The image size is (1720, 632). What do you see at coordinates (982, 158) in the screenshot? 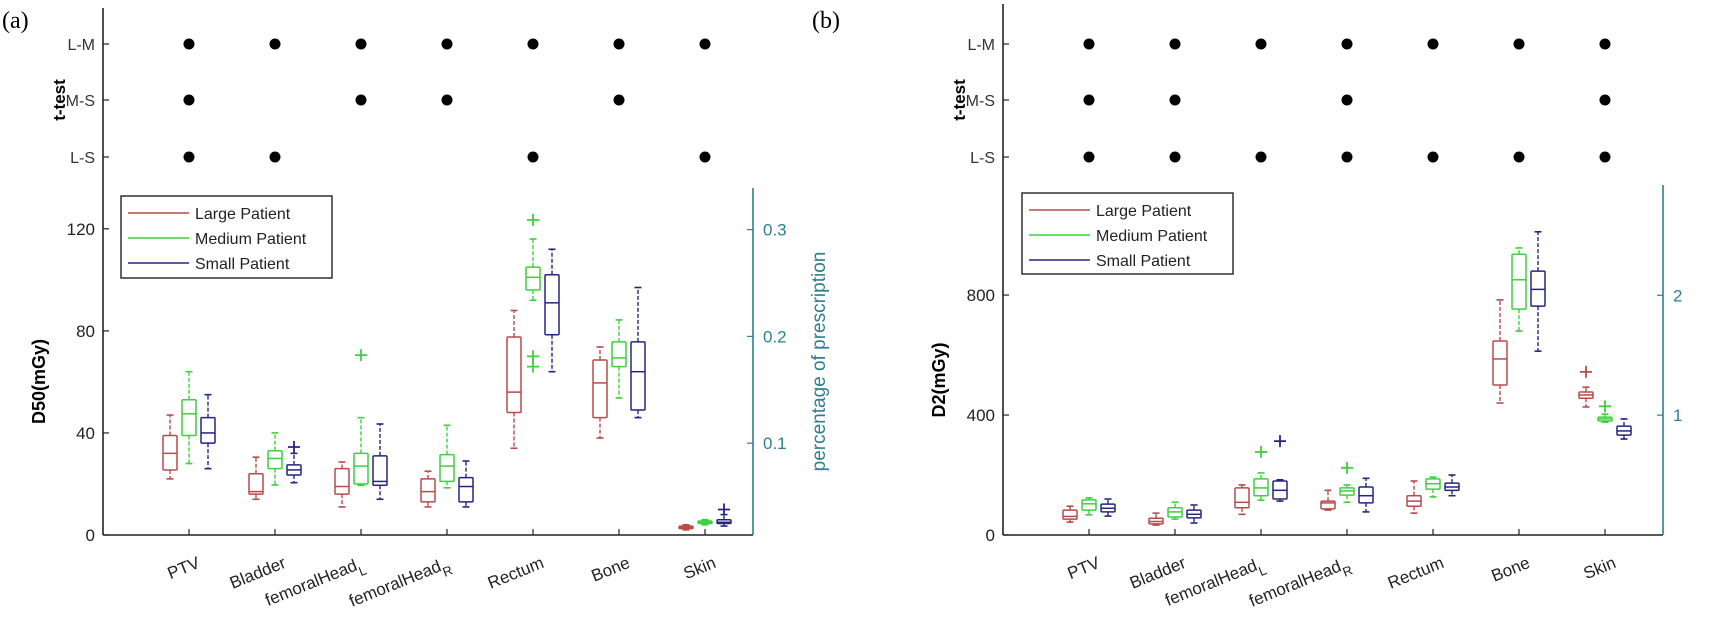
I see `ttest-row-label: L-S` at bounding box center [982, 158].